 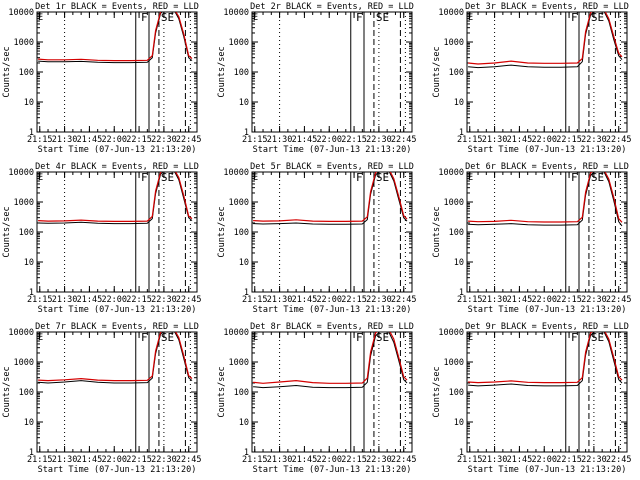 What do you see at coordinates (117, 167) in the screenshot?
I see `chart-title: Det 4r BLACK = Events, RED = LLD` at bounding box center [117, 167].